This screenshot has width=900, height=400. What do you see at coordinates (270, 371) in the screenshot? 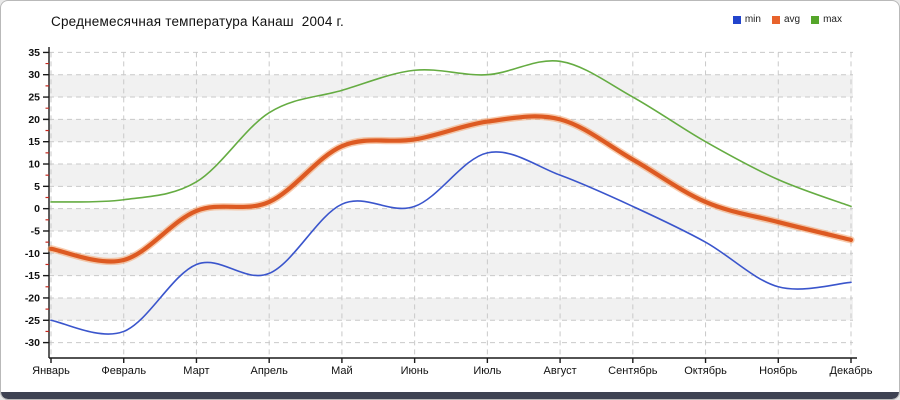
I see `x-axis-label: Апрель` at bounding box center [270, 371].